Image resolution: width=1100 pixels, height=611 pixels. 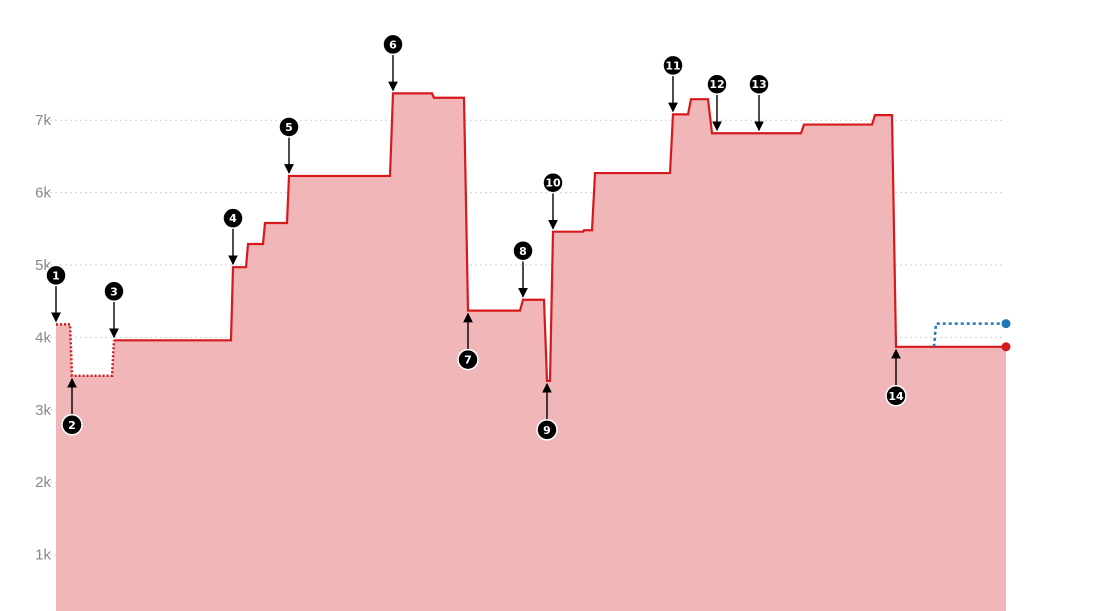 I want to click on y-tick-label: 4k, so click(x=43, y=337).